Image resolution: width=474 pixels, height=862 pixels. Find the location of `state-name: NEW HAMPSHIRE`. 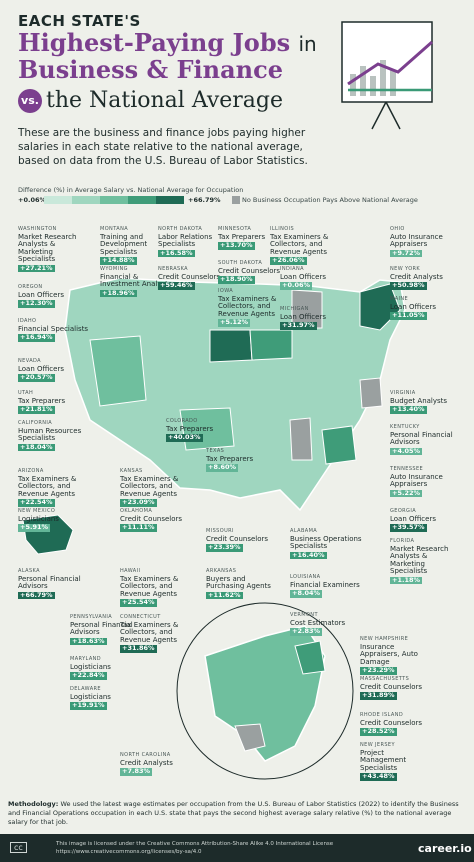

state-name: NEW HAMPSHIRE is located at coordinates (384, 639).